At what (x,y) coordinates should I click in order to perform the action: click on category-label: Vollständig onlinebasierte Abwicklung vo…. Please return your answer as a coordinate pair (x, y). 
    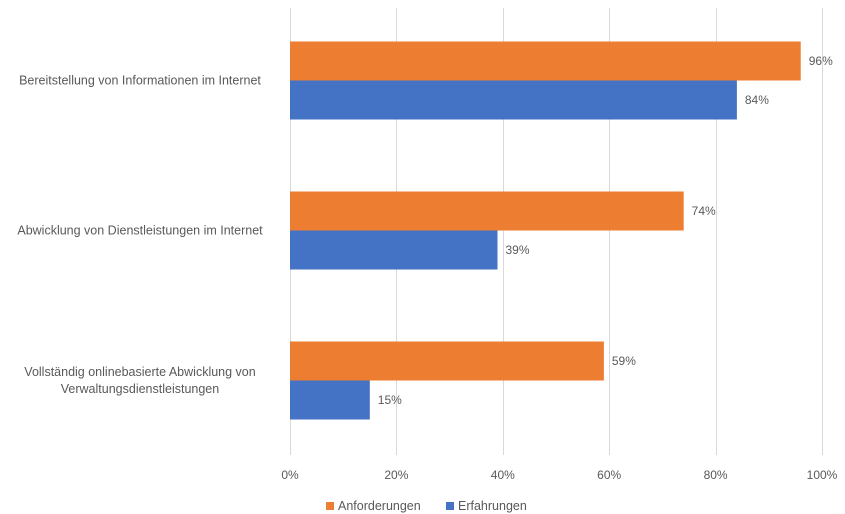
    Looking at the image, I should click on (139, 372).